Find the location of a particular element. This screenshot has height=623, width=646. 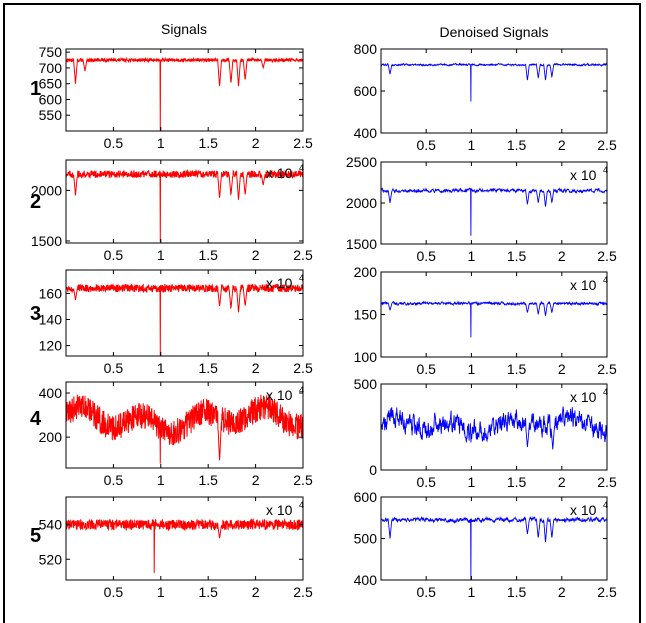

panel-left-2: 1500 2000 0.5 1 1.5 2 2.5 x 10 4 2 is located at coordinates (171, 211).